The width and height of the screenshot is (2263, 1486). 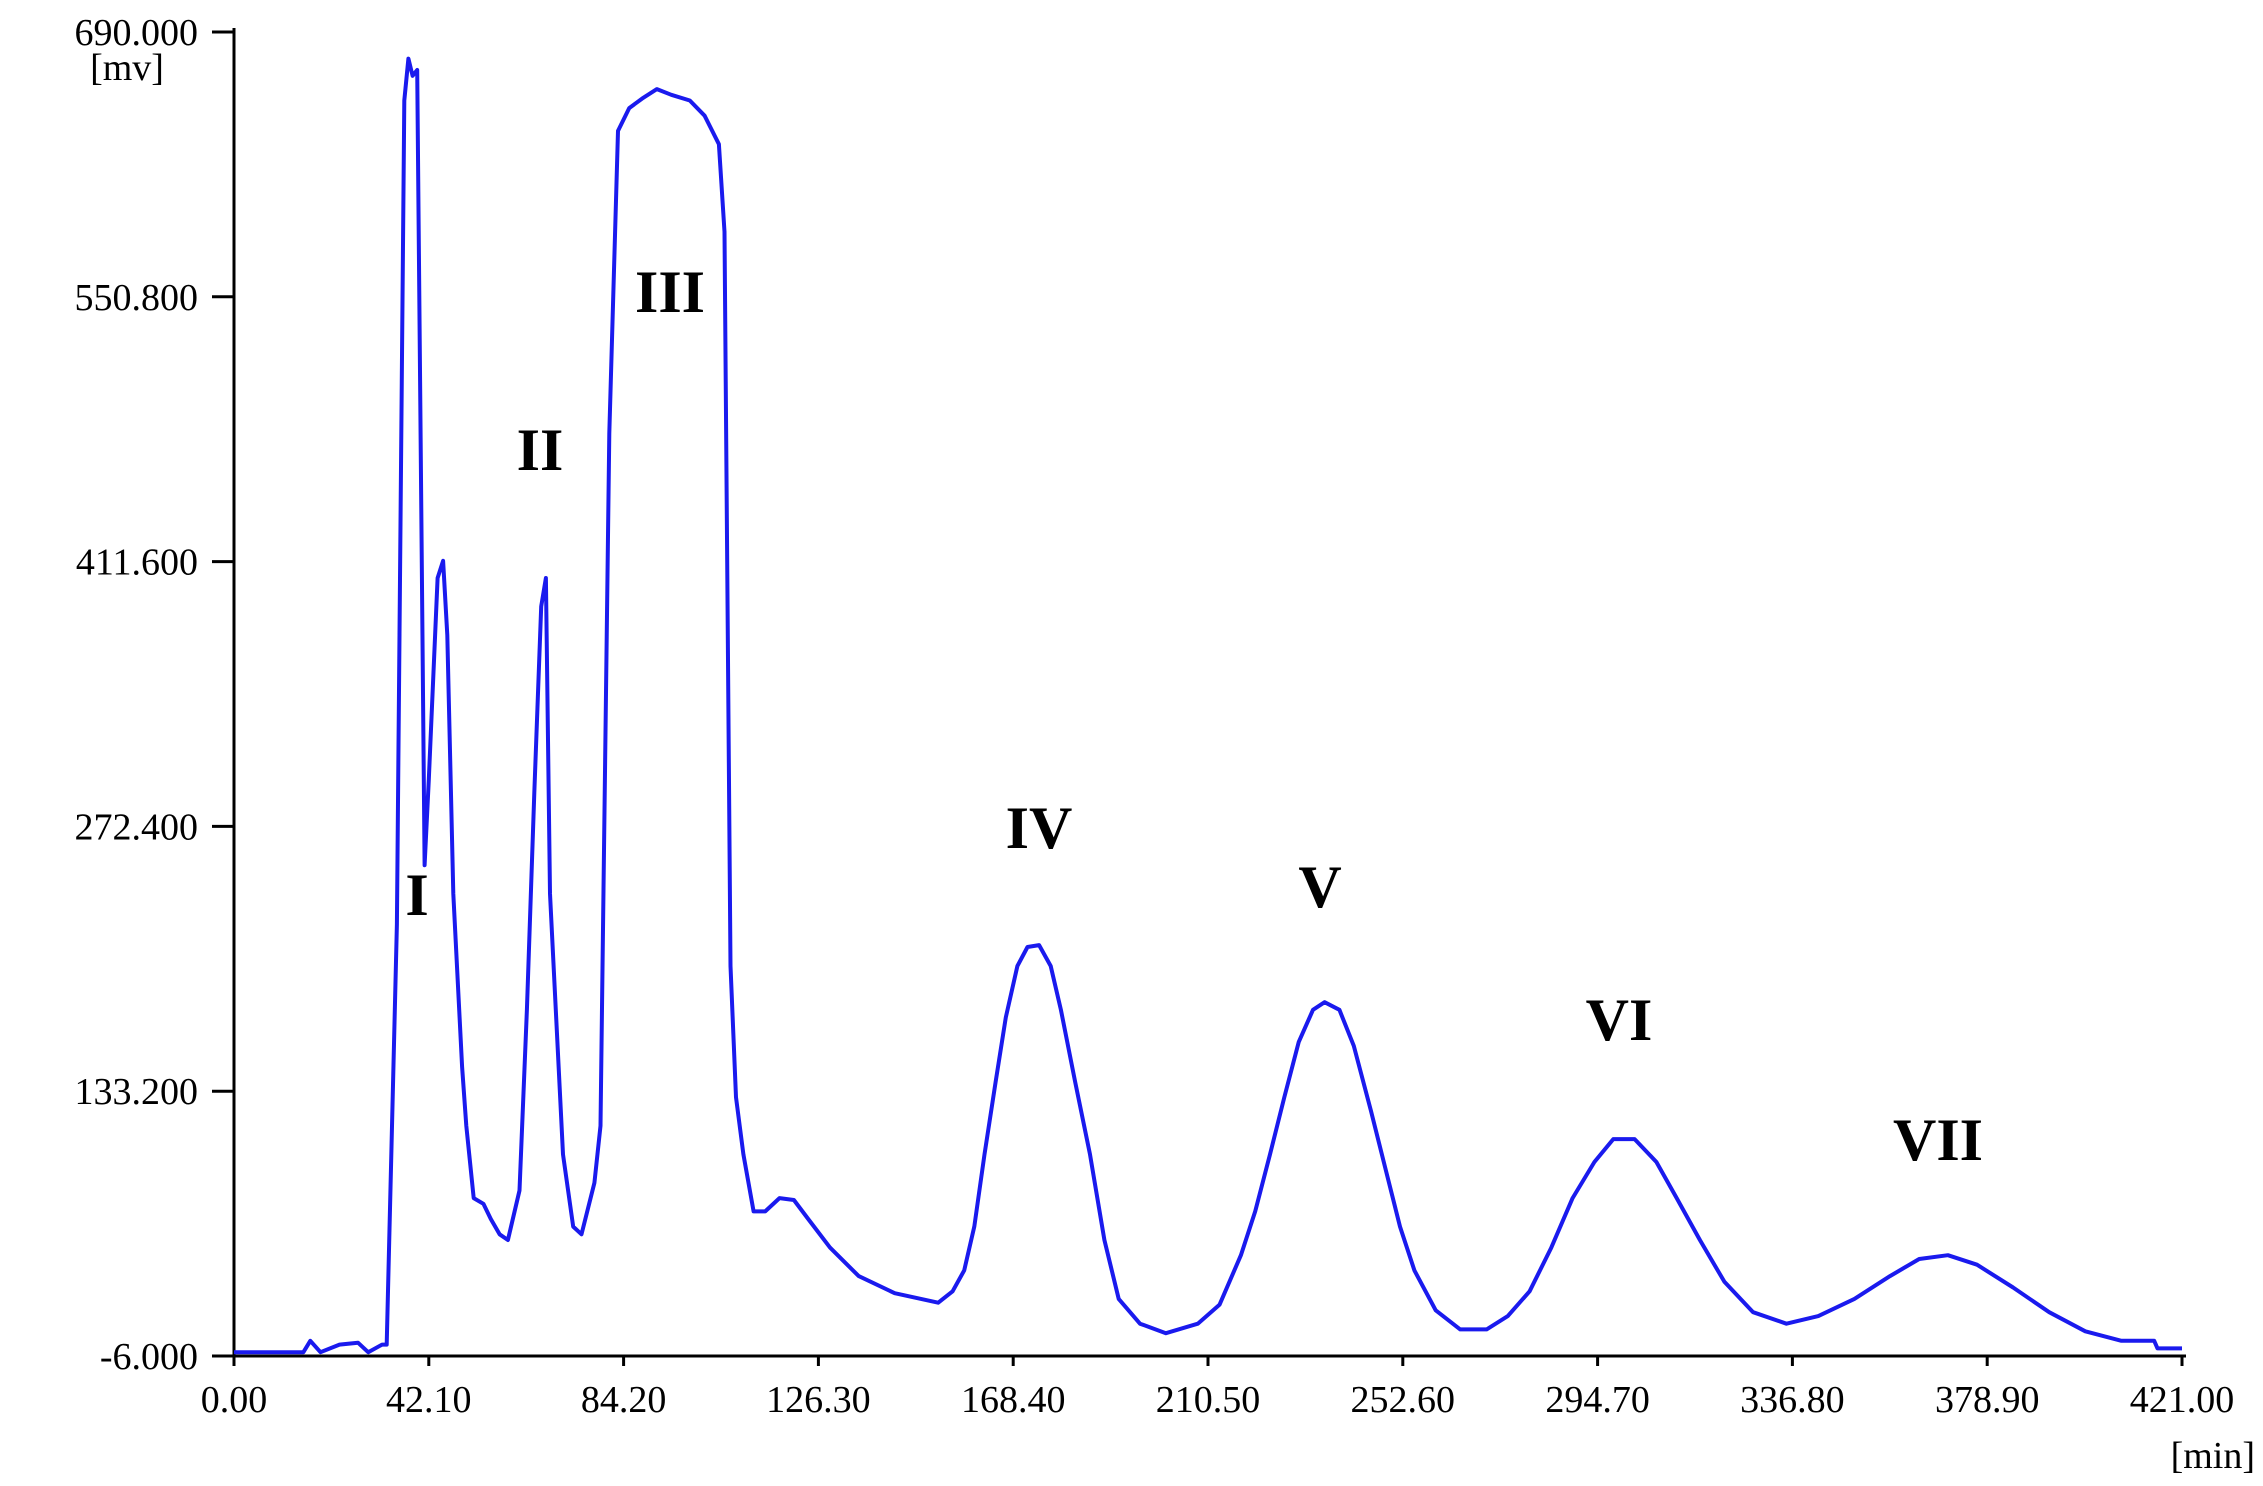 What do you see at coordinates (137, 298) in the screenshot?
I see `y-tick-label: 550.800` at bounding box center [137, 298].